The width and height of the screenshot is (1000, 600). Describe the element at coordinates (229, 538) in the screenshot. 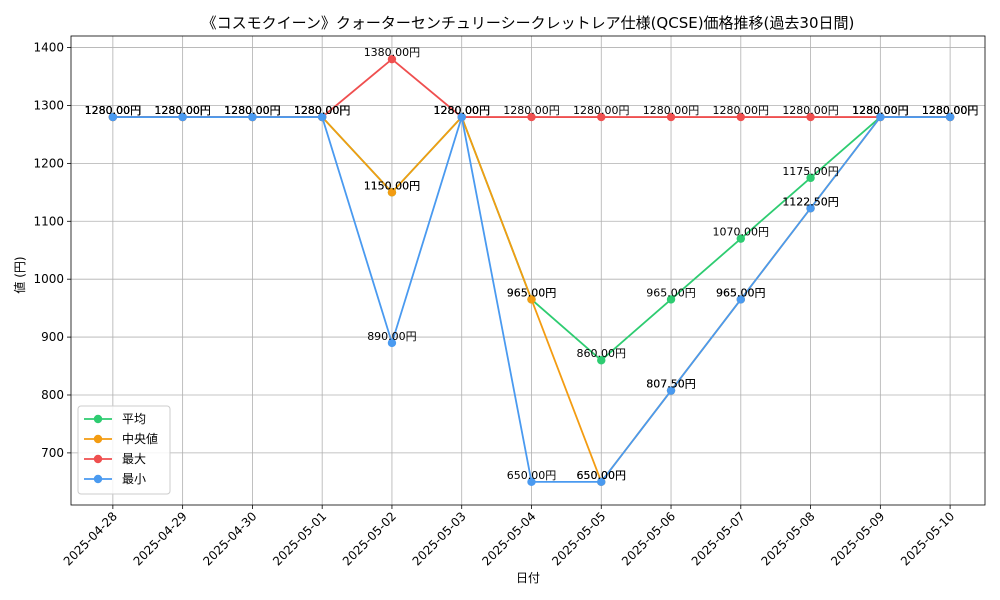

I see `x-tick-label: 2025-04-30` at that location.